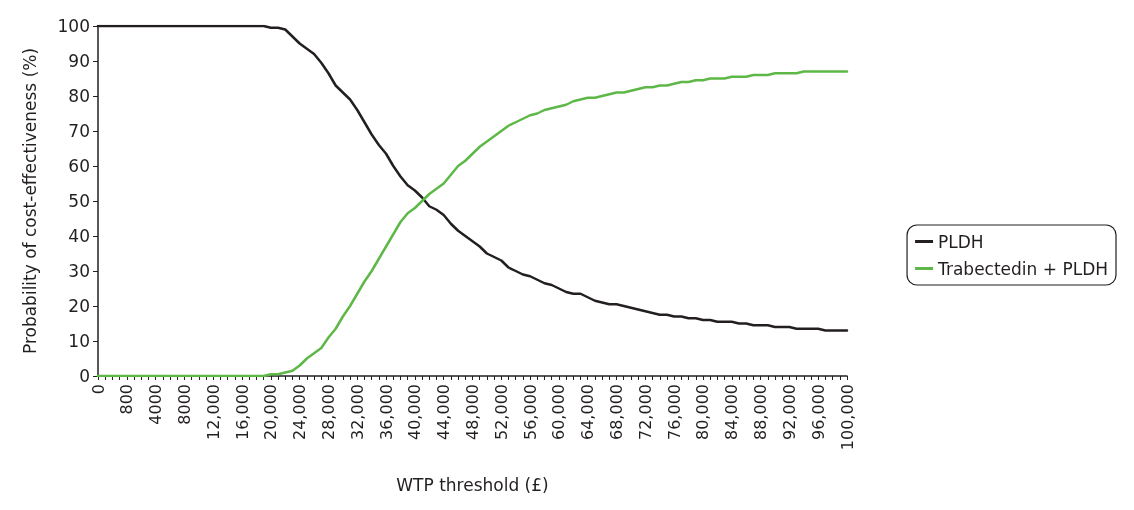  What do you see at coordinates (79, 236) in the screenshot?
I see `y-tick-label: 40` at bounding box center [79, 236].